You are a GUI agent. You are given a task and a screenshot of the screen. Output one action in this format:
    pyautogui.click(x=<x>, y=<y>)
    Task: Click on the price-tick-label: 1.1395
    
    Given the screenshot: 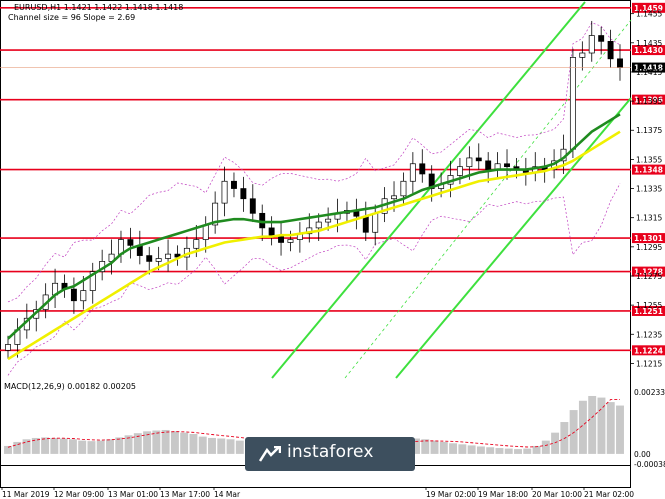 What is the action you would take?
    pyautogui.click(x=649, y=101)
    